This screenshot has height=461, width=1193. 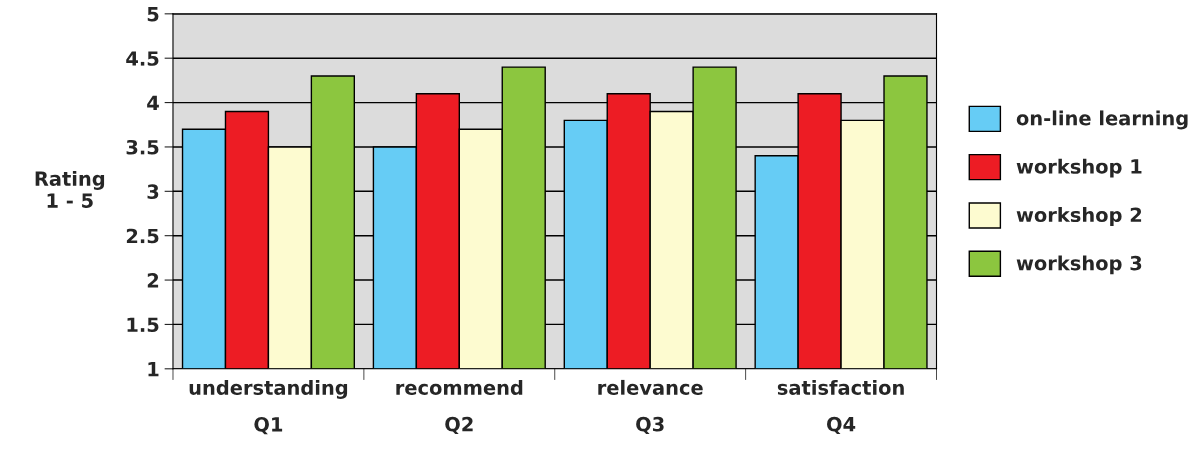 What do you see at coordinates (70, 189) in the screenshot?
I see `y-axis-title: Rating 1 - 5` at bounding box center [70, 189].